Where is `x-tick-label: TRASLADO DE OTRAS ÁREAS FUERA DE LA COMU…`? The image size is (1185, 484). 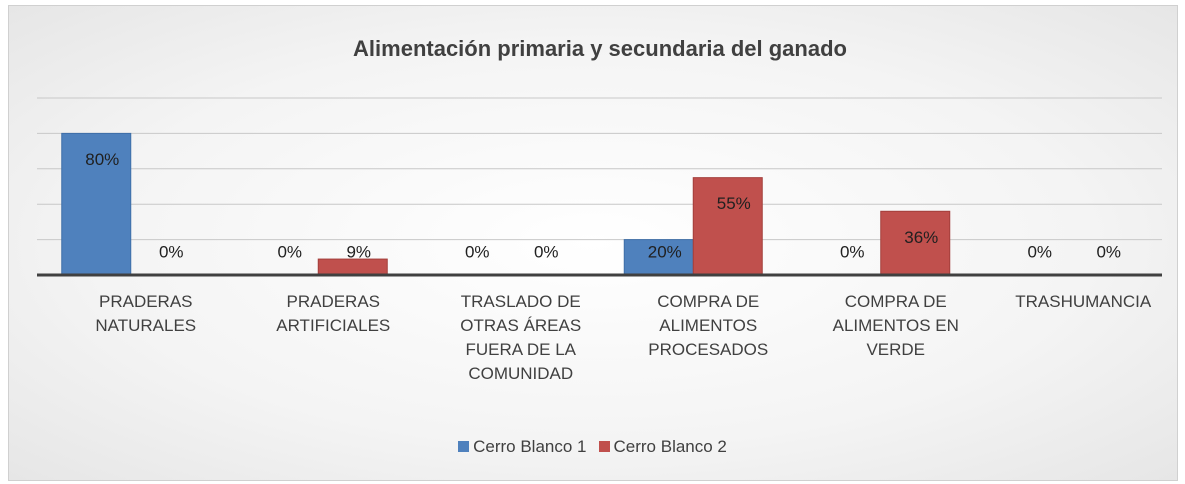
x-tick-label: TRASLADO DE OTRAS ÁREAS FUERA DE LA COMU… is located at coordinates (521, 337).